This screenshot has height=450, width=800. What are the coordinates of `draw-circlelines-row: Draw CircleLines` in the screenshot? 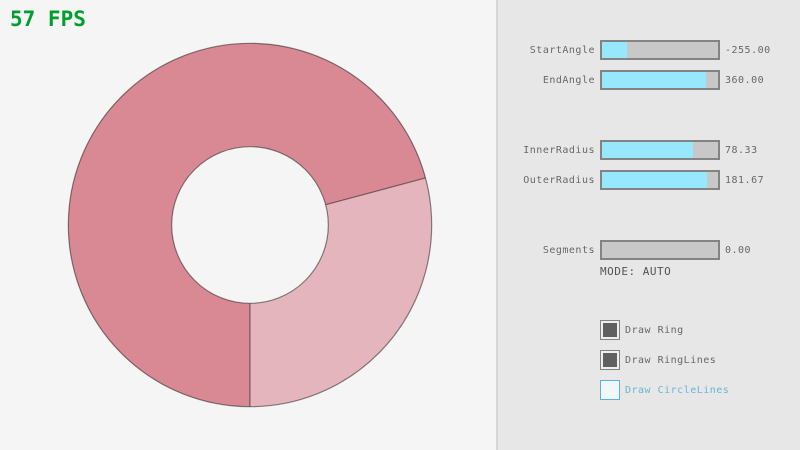 It's located at (700, 390).